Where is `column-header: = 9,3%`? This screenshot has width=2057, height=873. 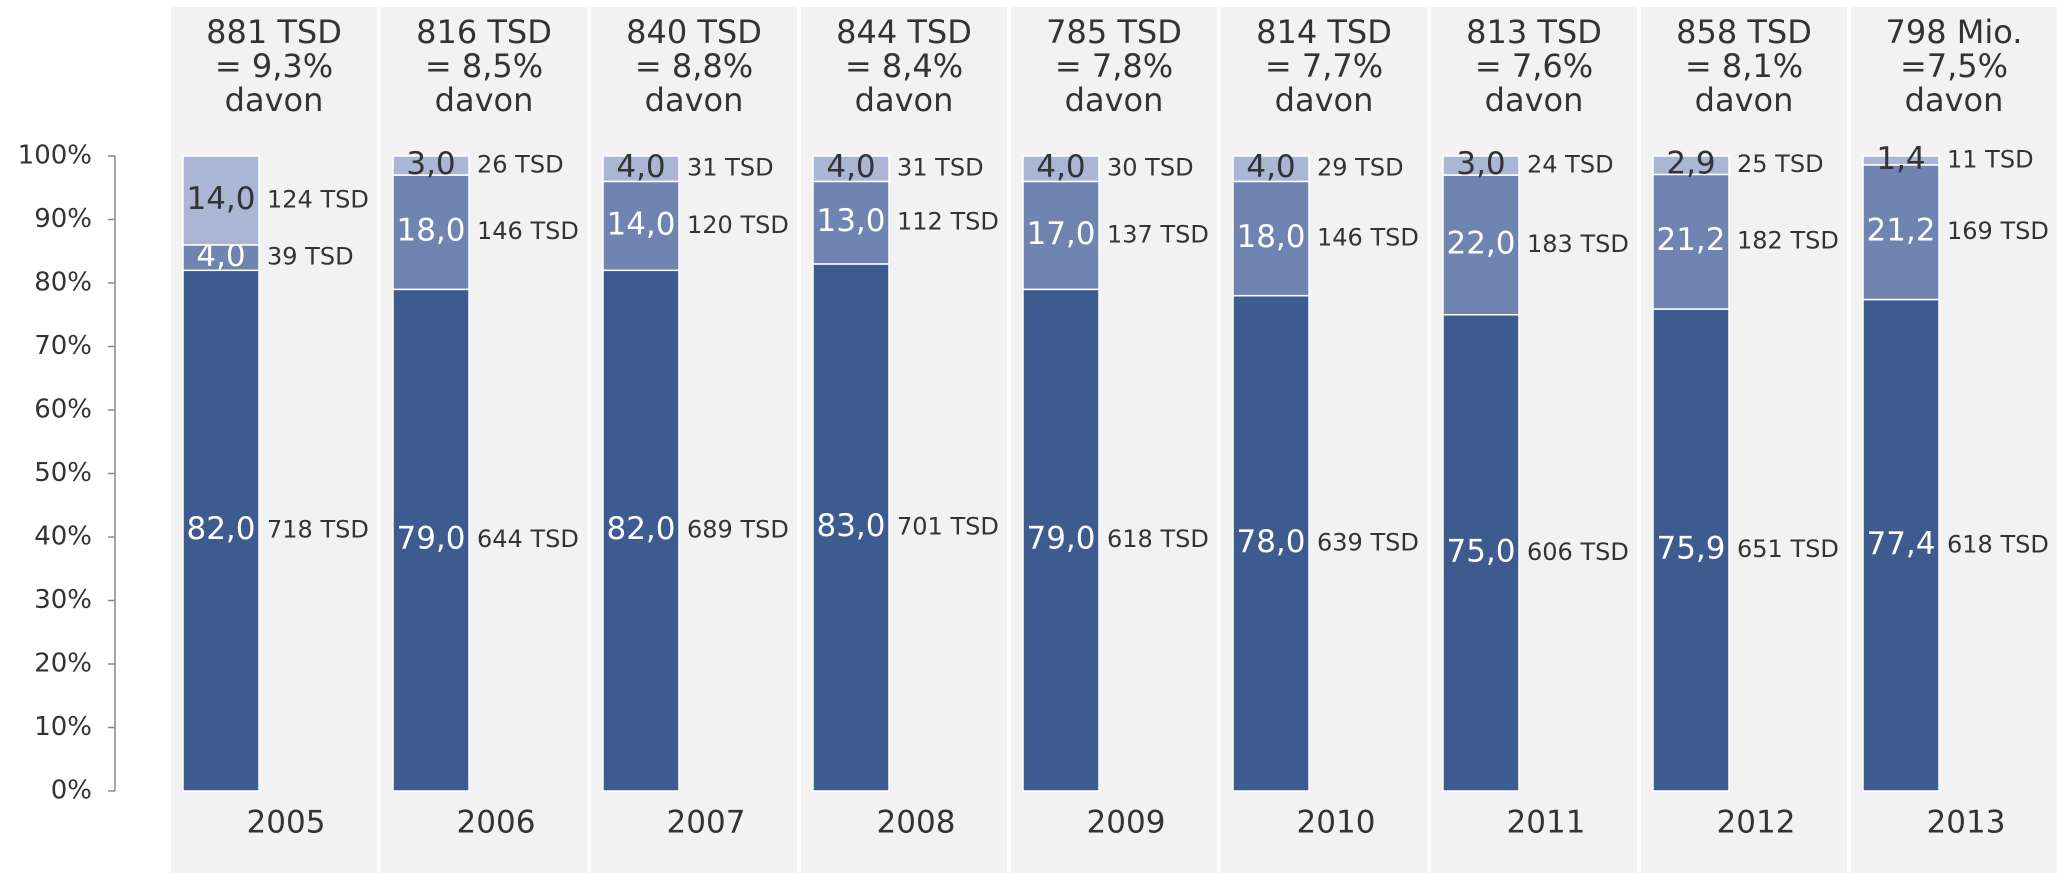 column-header: = 9,3% is located at coordinates (274, 66).